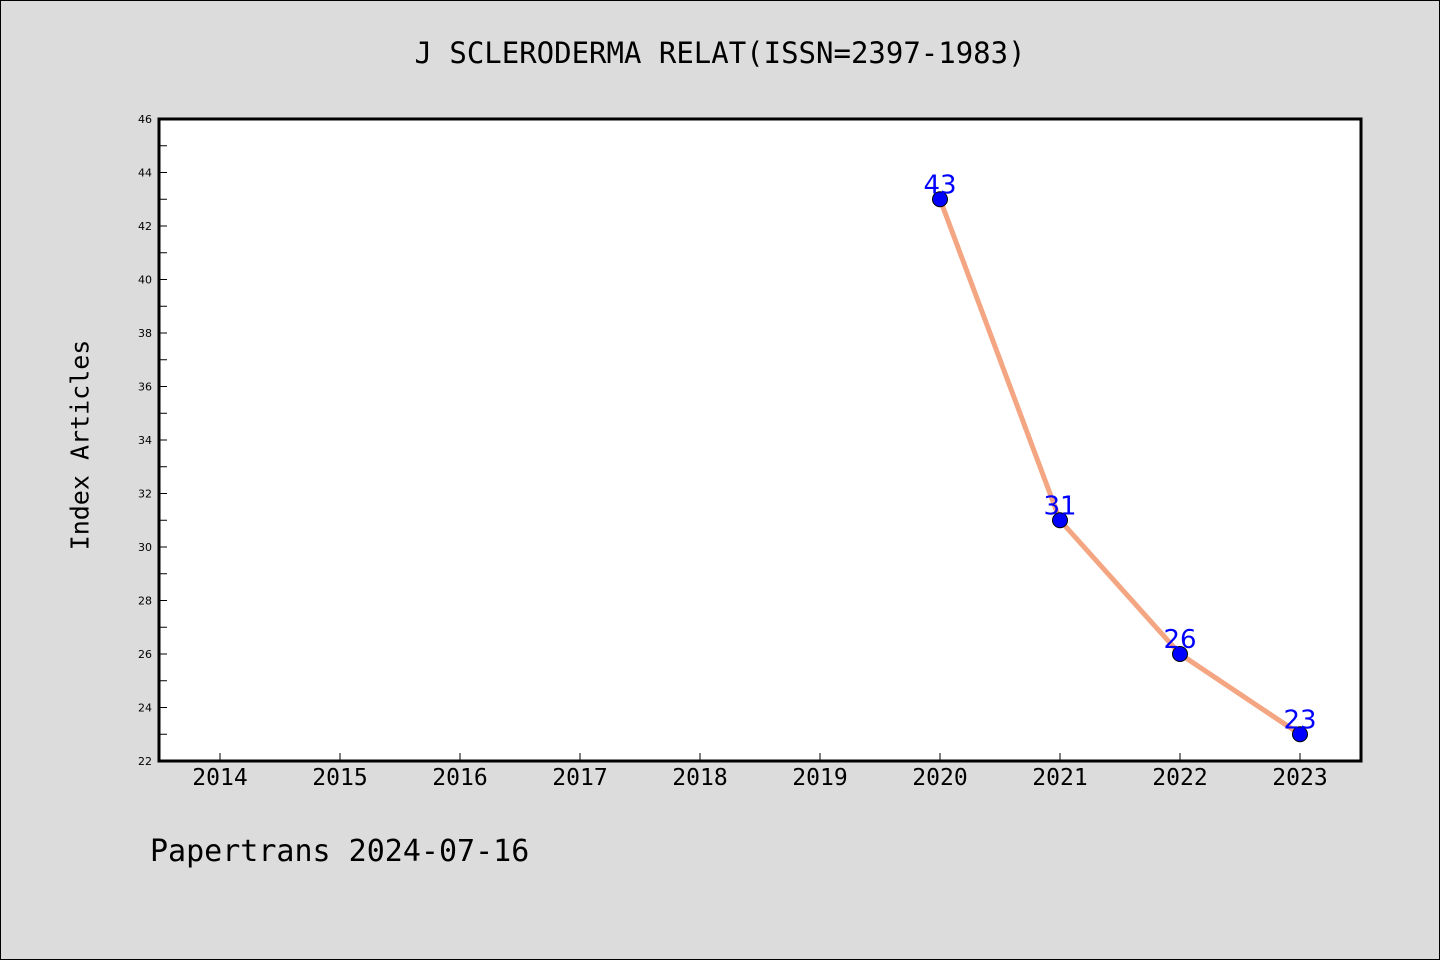 The height and width of the screenshot is (960, 1440). What do you see at coordinates (579, 778) in the screenshot?
I see `x-tick-label: 2017` at bounding box center [579, 778].